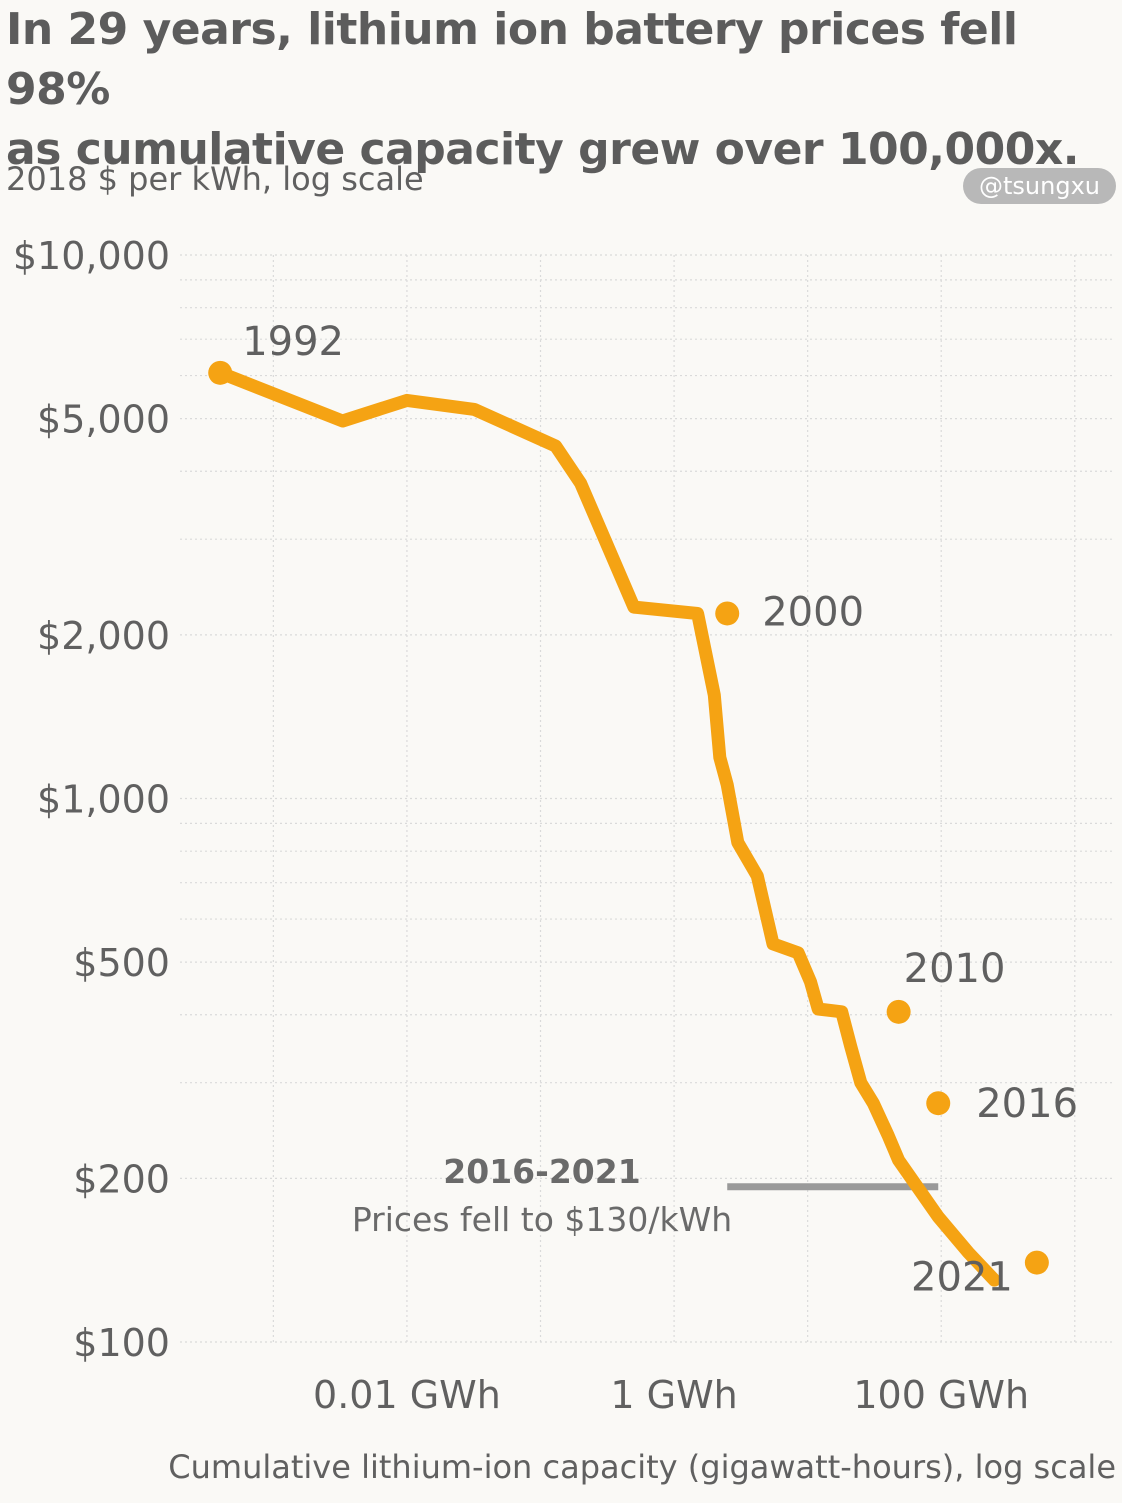  Describe the element at coordinates (121, 1179) in the screenshot. I see `y-tick-label: $200` at that location.